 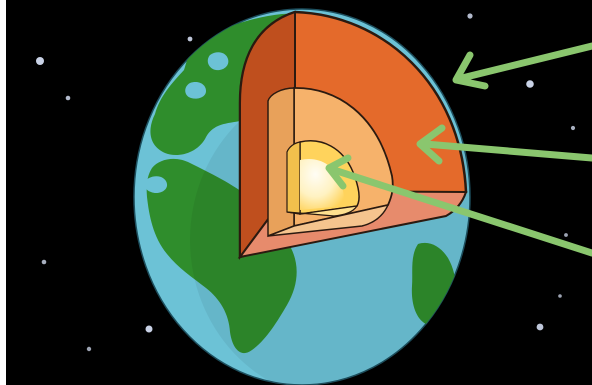 What do you see at coordinates (458, 205) in the screenshot?
I see `core-arrow` at bounding box center [458, 205].